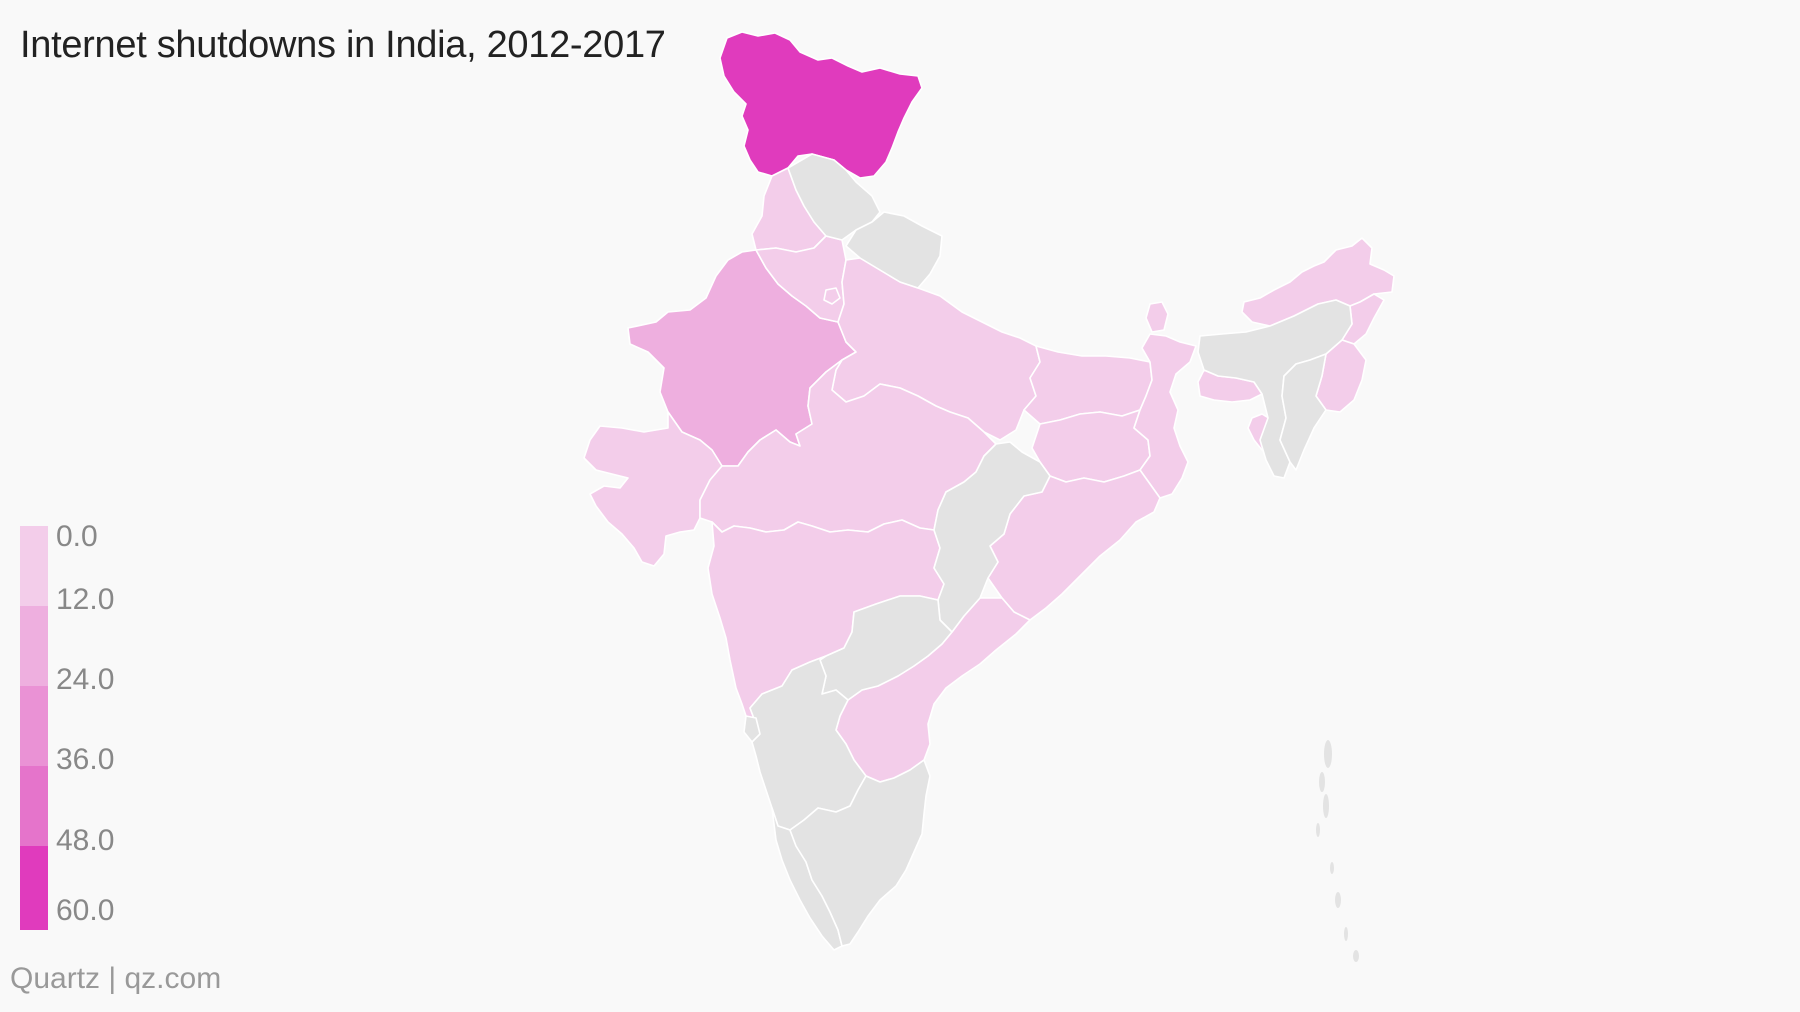 The height and width of the screenshot is (1012, 1800). Describe the element at coordinates (85, 759) in the screenshot. I see `legend-tick-label: 36.0` at that location.